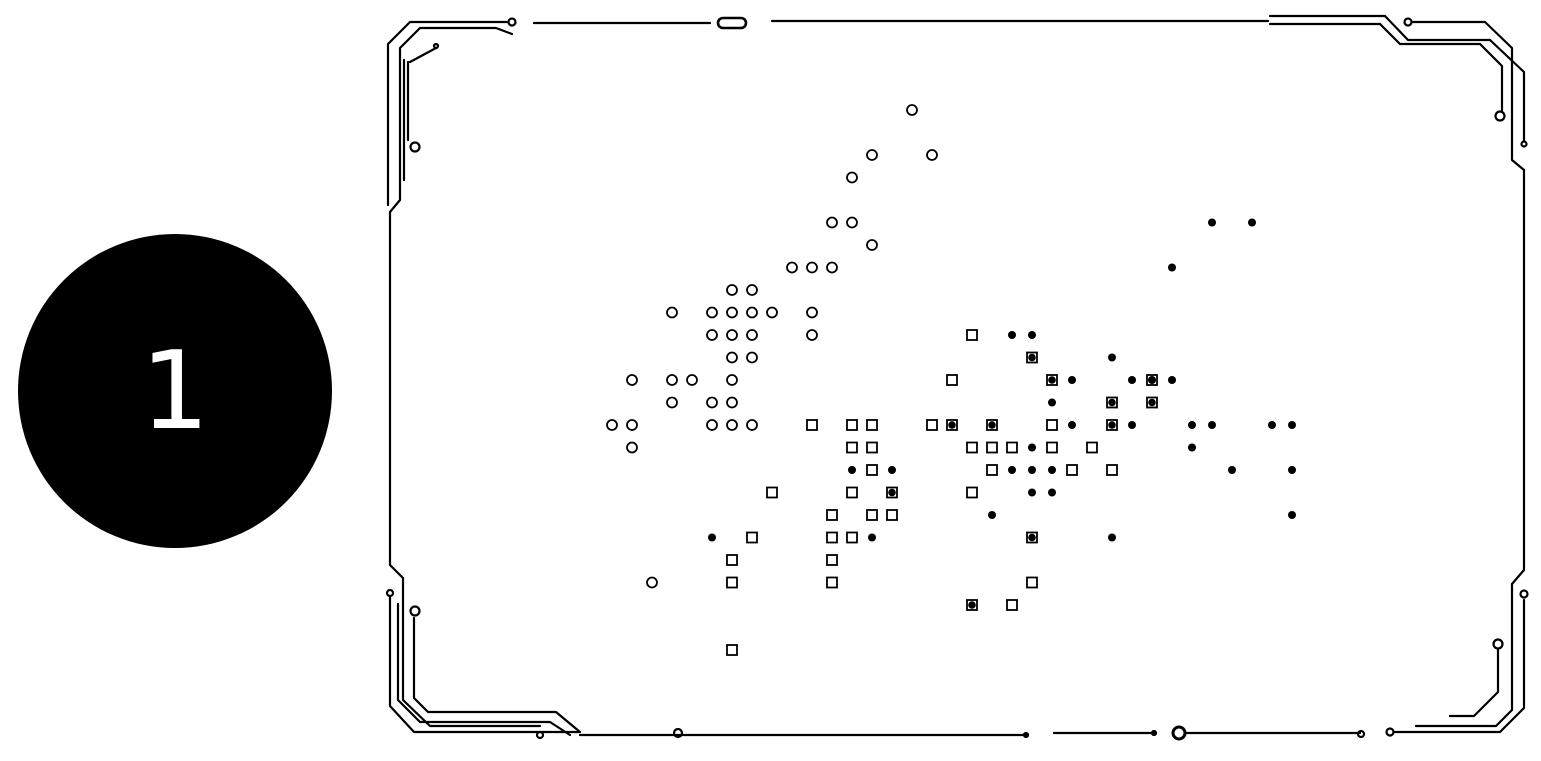  Describe the element at coordinates (1179, 733) in the screenshot. I see `frame-pad` at that location.